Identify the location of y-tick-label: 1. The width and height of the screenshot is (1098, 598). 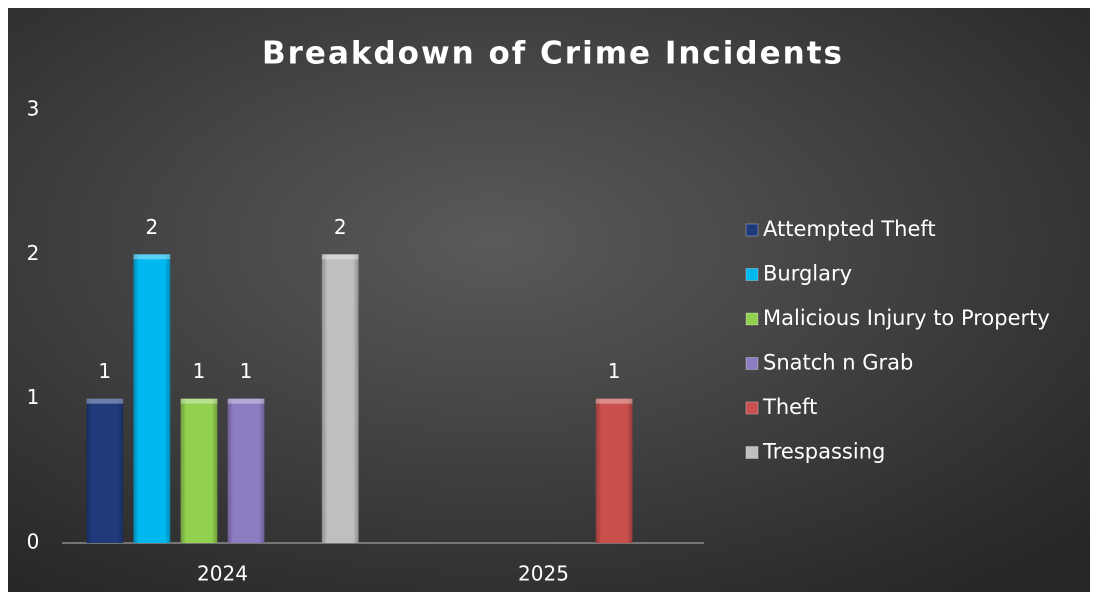
(33, 397).